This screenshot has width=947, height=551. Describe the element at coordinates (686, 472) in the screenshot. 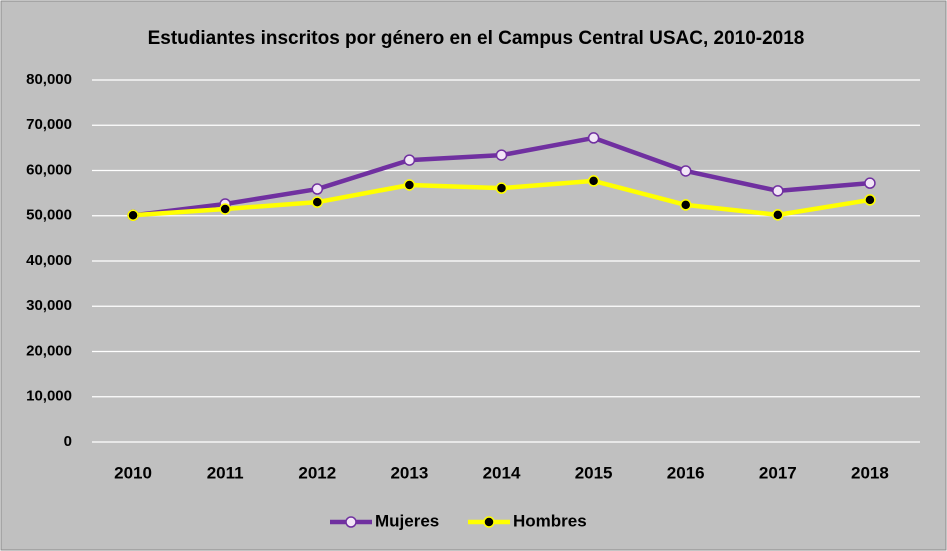

I see `x-tick-label: 2016` at that location.